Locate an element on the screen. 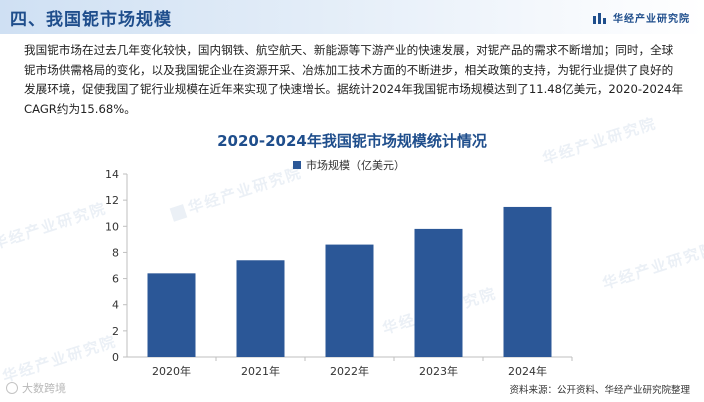 This screenshot has width=704, height=402. y-tick-label: 4 is located at coordinates (115, 305).